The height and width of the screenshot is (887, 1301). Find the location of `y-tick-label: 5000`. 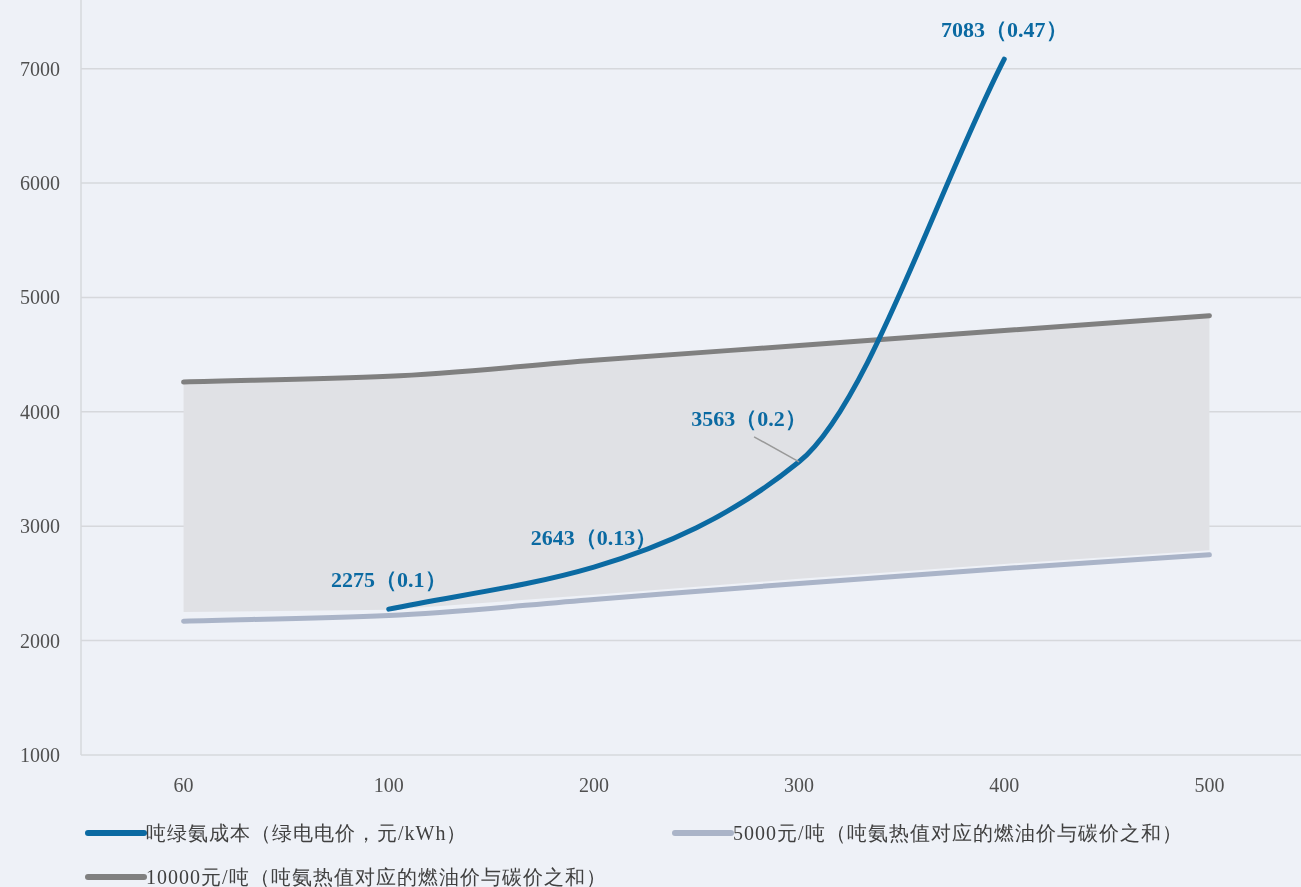

y-tick-label: 5000 is located at coordinates (40, 297).